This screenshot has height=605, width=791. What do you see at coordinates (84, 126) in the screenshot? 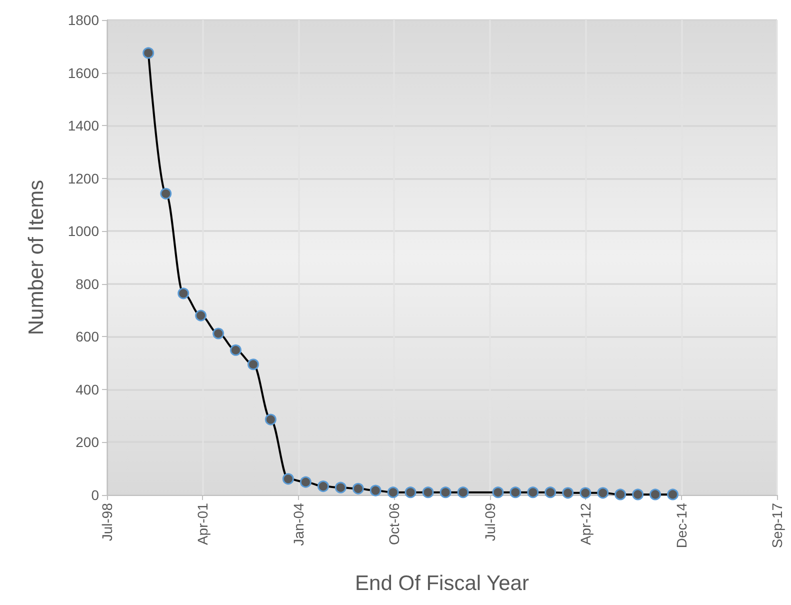
I see `y-tick-label: 1400` at bounding box center [84, 126].